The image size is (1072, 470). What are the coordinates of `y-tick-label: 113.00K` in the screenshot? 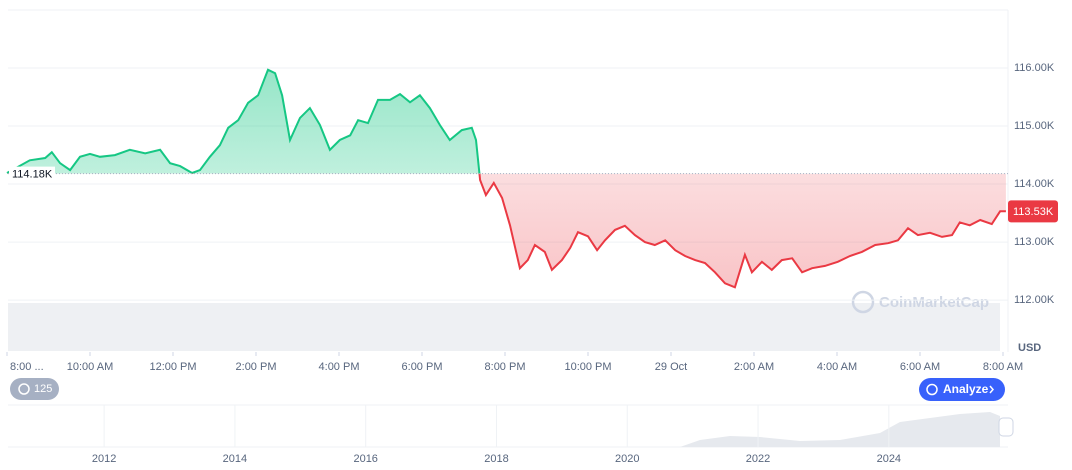 It's located at (1034, 242).